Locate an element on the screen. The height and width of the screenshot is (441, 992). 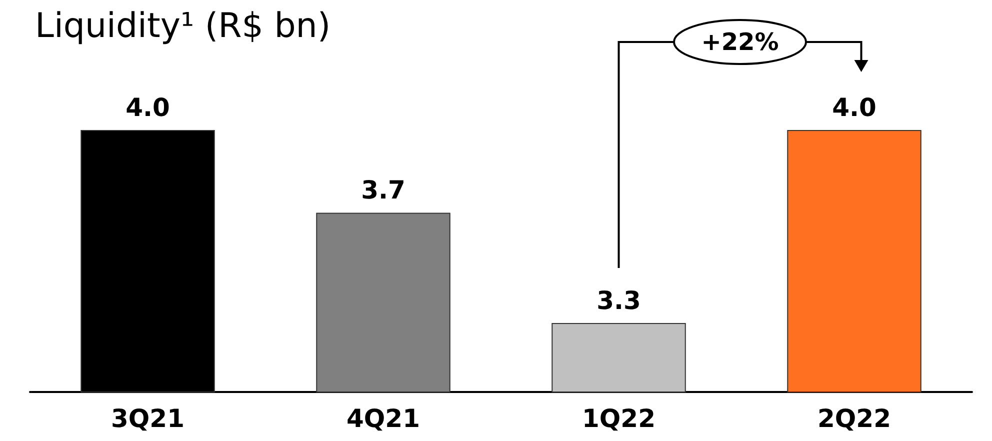
x-tick-label: 3Q21 is located at coordinates (147, 418).